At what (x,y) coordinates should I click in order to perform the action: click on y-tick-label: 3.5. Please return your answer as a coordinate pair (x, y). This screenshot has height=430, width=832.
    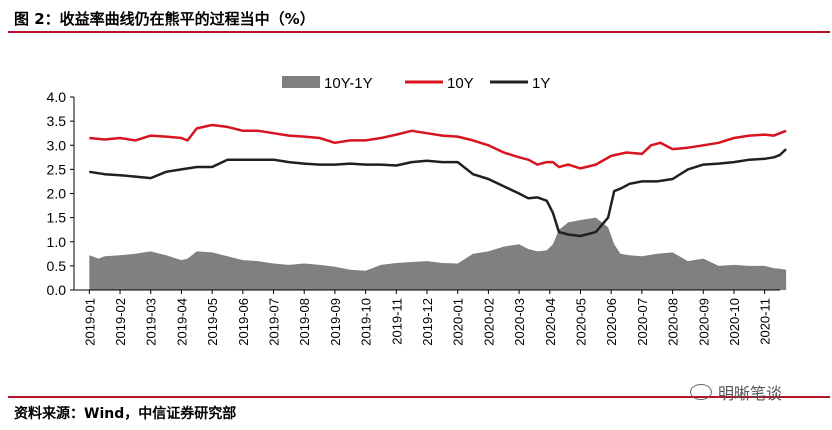
    Looking at the image, I should click on (57, 121).